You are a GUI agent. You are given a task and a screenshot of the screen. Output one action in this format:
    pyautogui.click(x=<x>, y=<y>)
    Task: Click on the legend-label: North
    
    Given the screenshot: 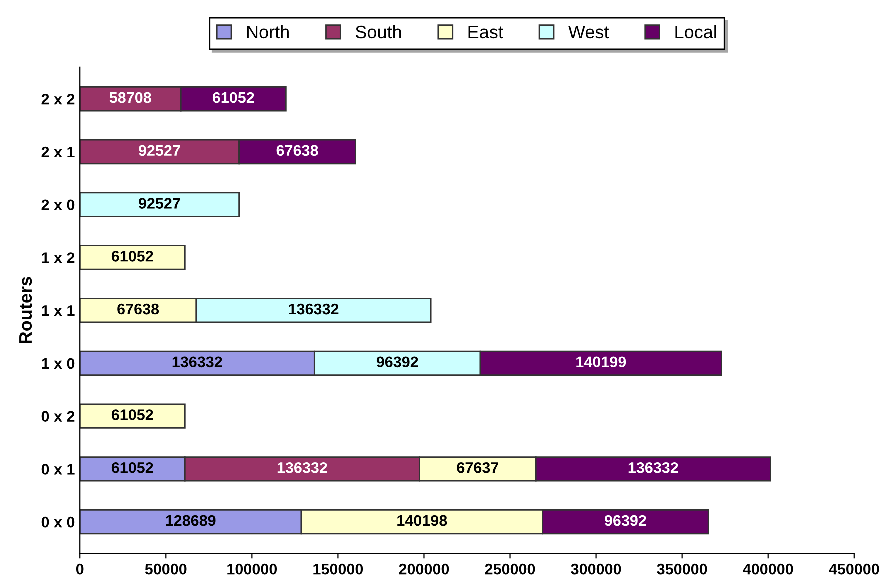 What is the action you would take?
    pyautogui.click(x=268, y=32)
    